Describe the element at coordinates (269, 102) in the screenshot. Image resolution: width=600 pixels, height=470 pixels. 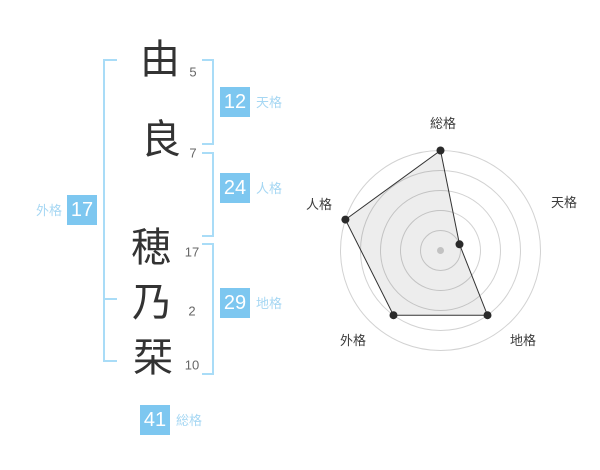
I see `tenkaku-label: 天格` at that location.